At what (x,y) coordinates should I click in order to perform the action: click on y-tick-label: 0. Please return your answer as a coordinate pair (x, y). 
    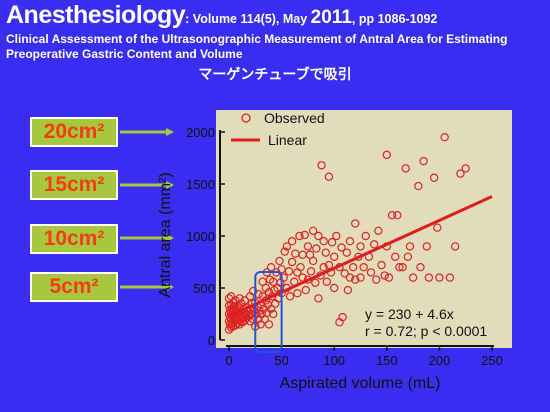
    Looking at the image, I should click on (211, 340).